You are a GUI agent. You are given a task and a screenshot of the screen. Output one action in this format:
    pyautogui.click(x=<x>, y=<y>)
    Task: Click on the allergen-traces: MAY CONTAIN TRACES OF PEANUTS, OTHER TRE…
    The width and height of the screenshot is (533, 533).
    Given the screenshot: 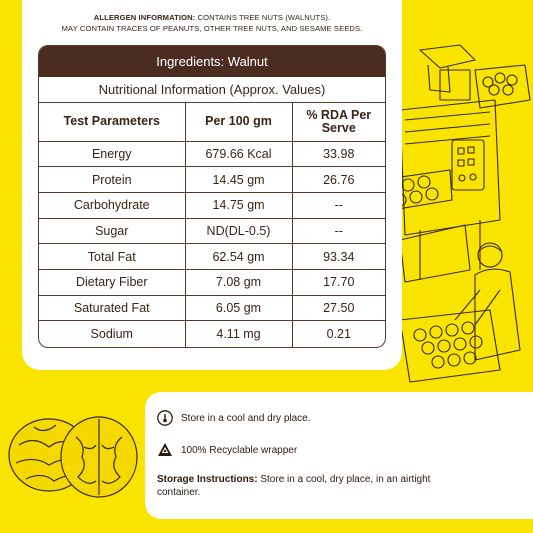 What is the action you would take?
    pyautogui.click(x=212, y=28)
    